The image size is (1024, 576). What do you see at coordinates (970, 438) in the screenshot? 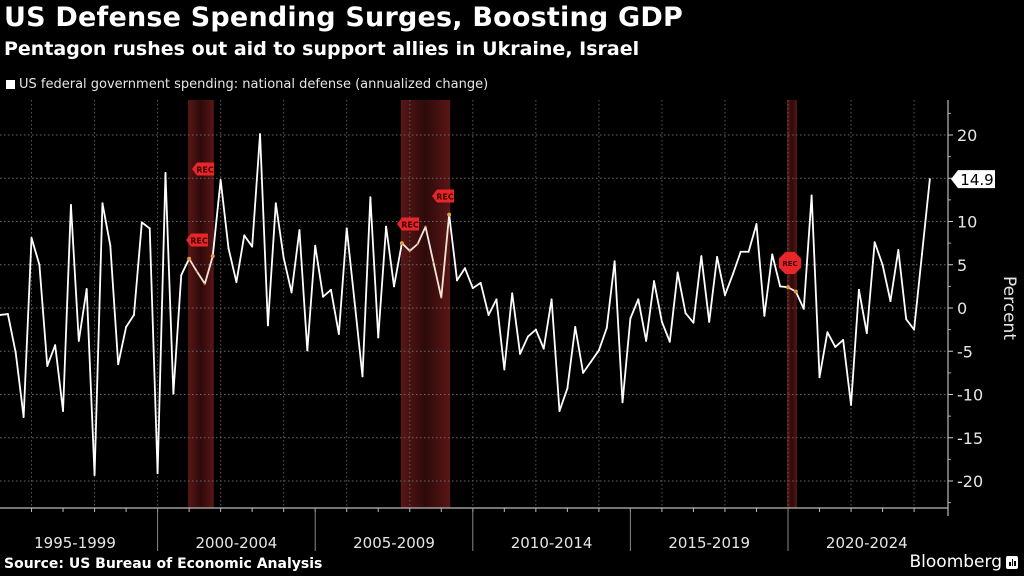
I see `y-tick-label: -15` at bounding box center [970, 438].